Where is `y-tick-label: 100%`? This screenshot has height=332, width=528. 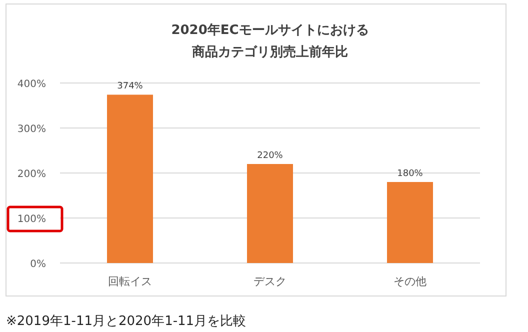 y-tick-label: 100% is located at coordinates (31, 219).